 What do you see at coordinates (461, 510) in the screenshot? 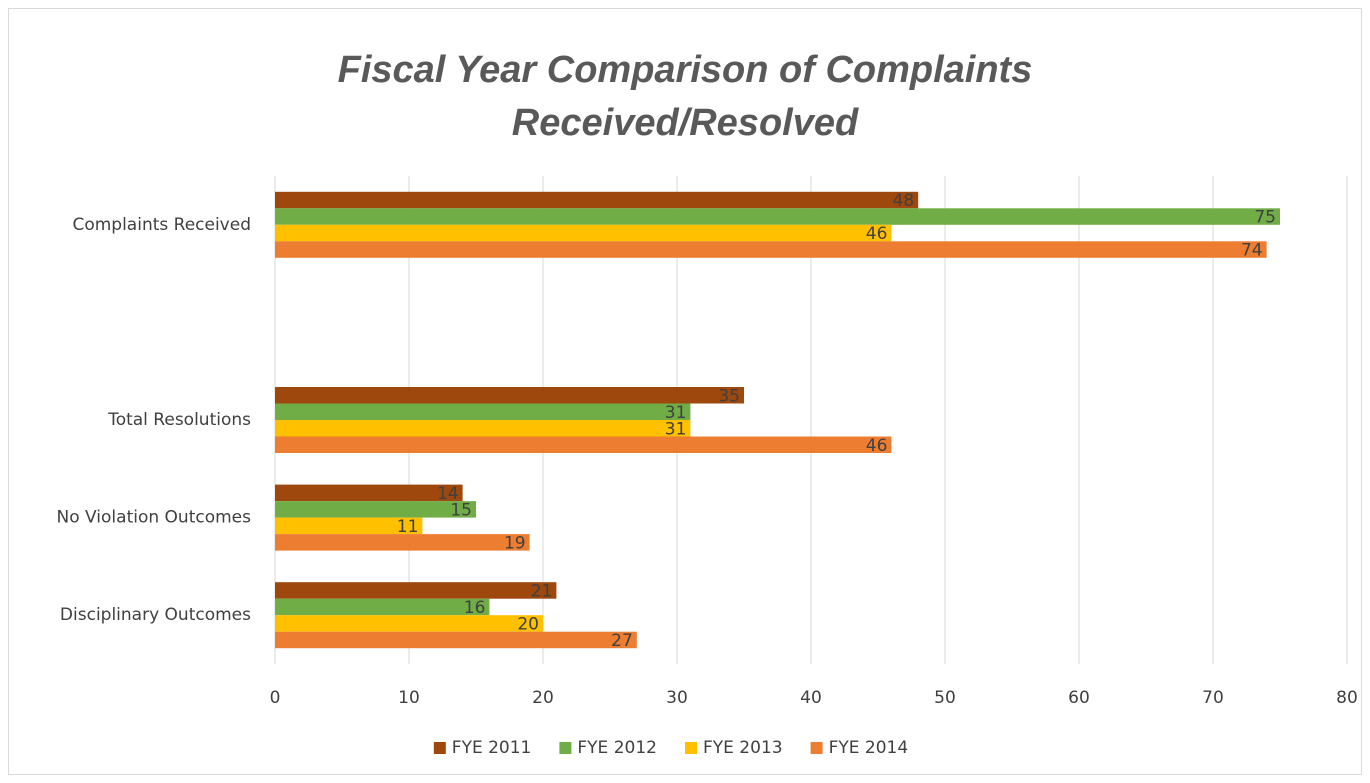
I see `data-label: 15` at bounding box center [461, 510].